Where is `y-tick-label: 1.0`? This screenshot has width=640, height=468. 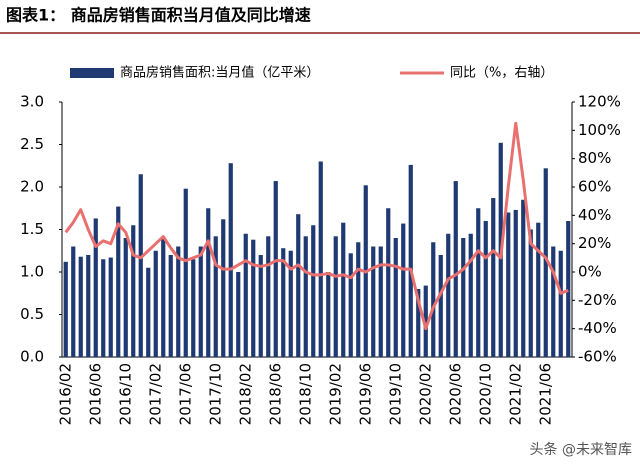
y-tick-label: 1.0 is located at coordinates (32, 272).